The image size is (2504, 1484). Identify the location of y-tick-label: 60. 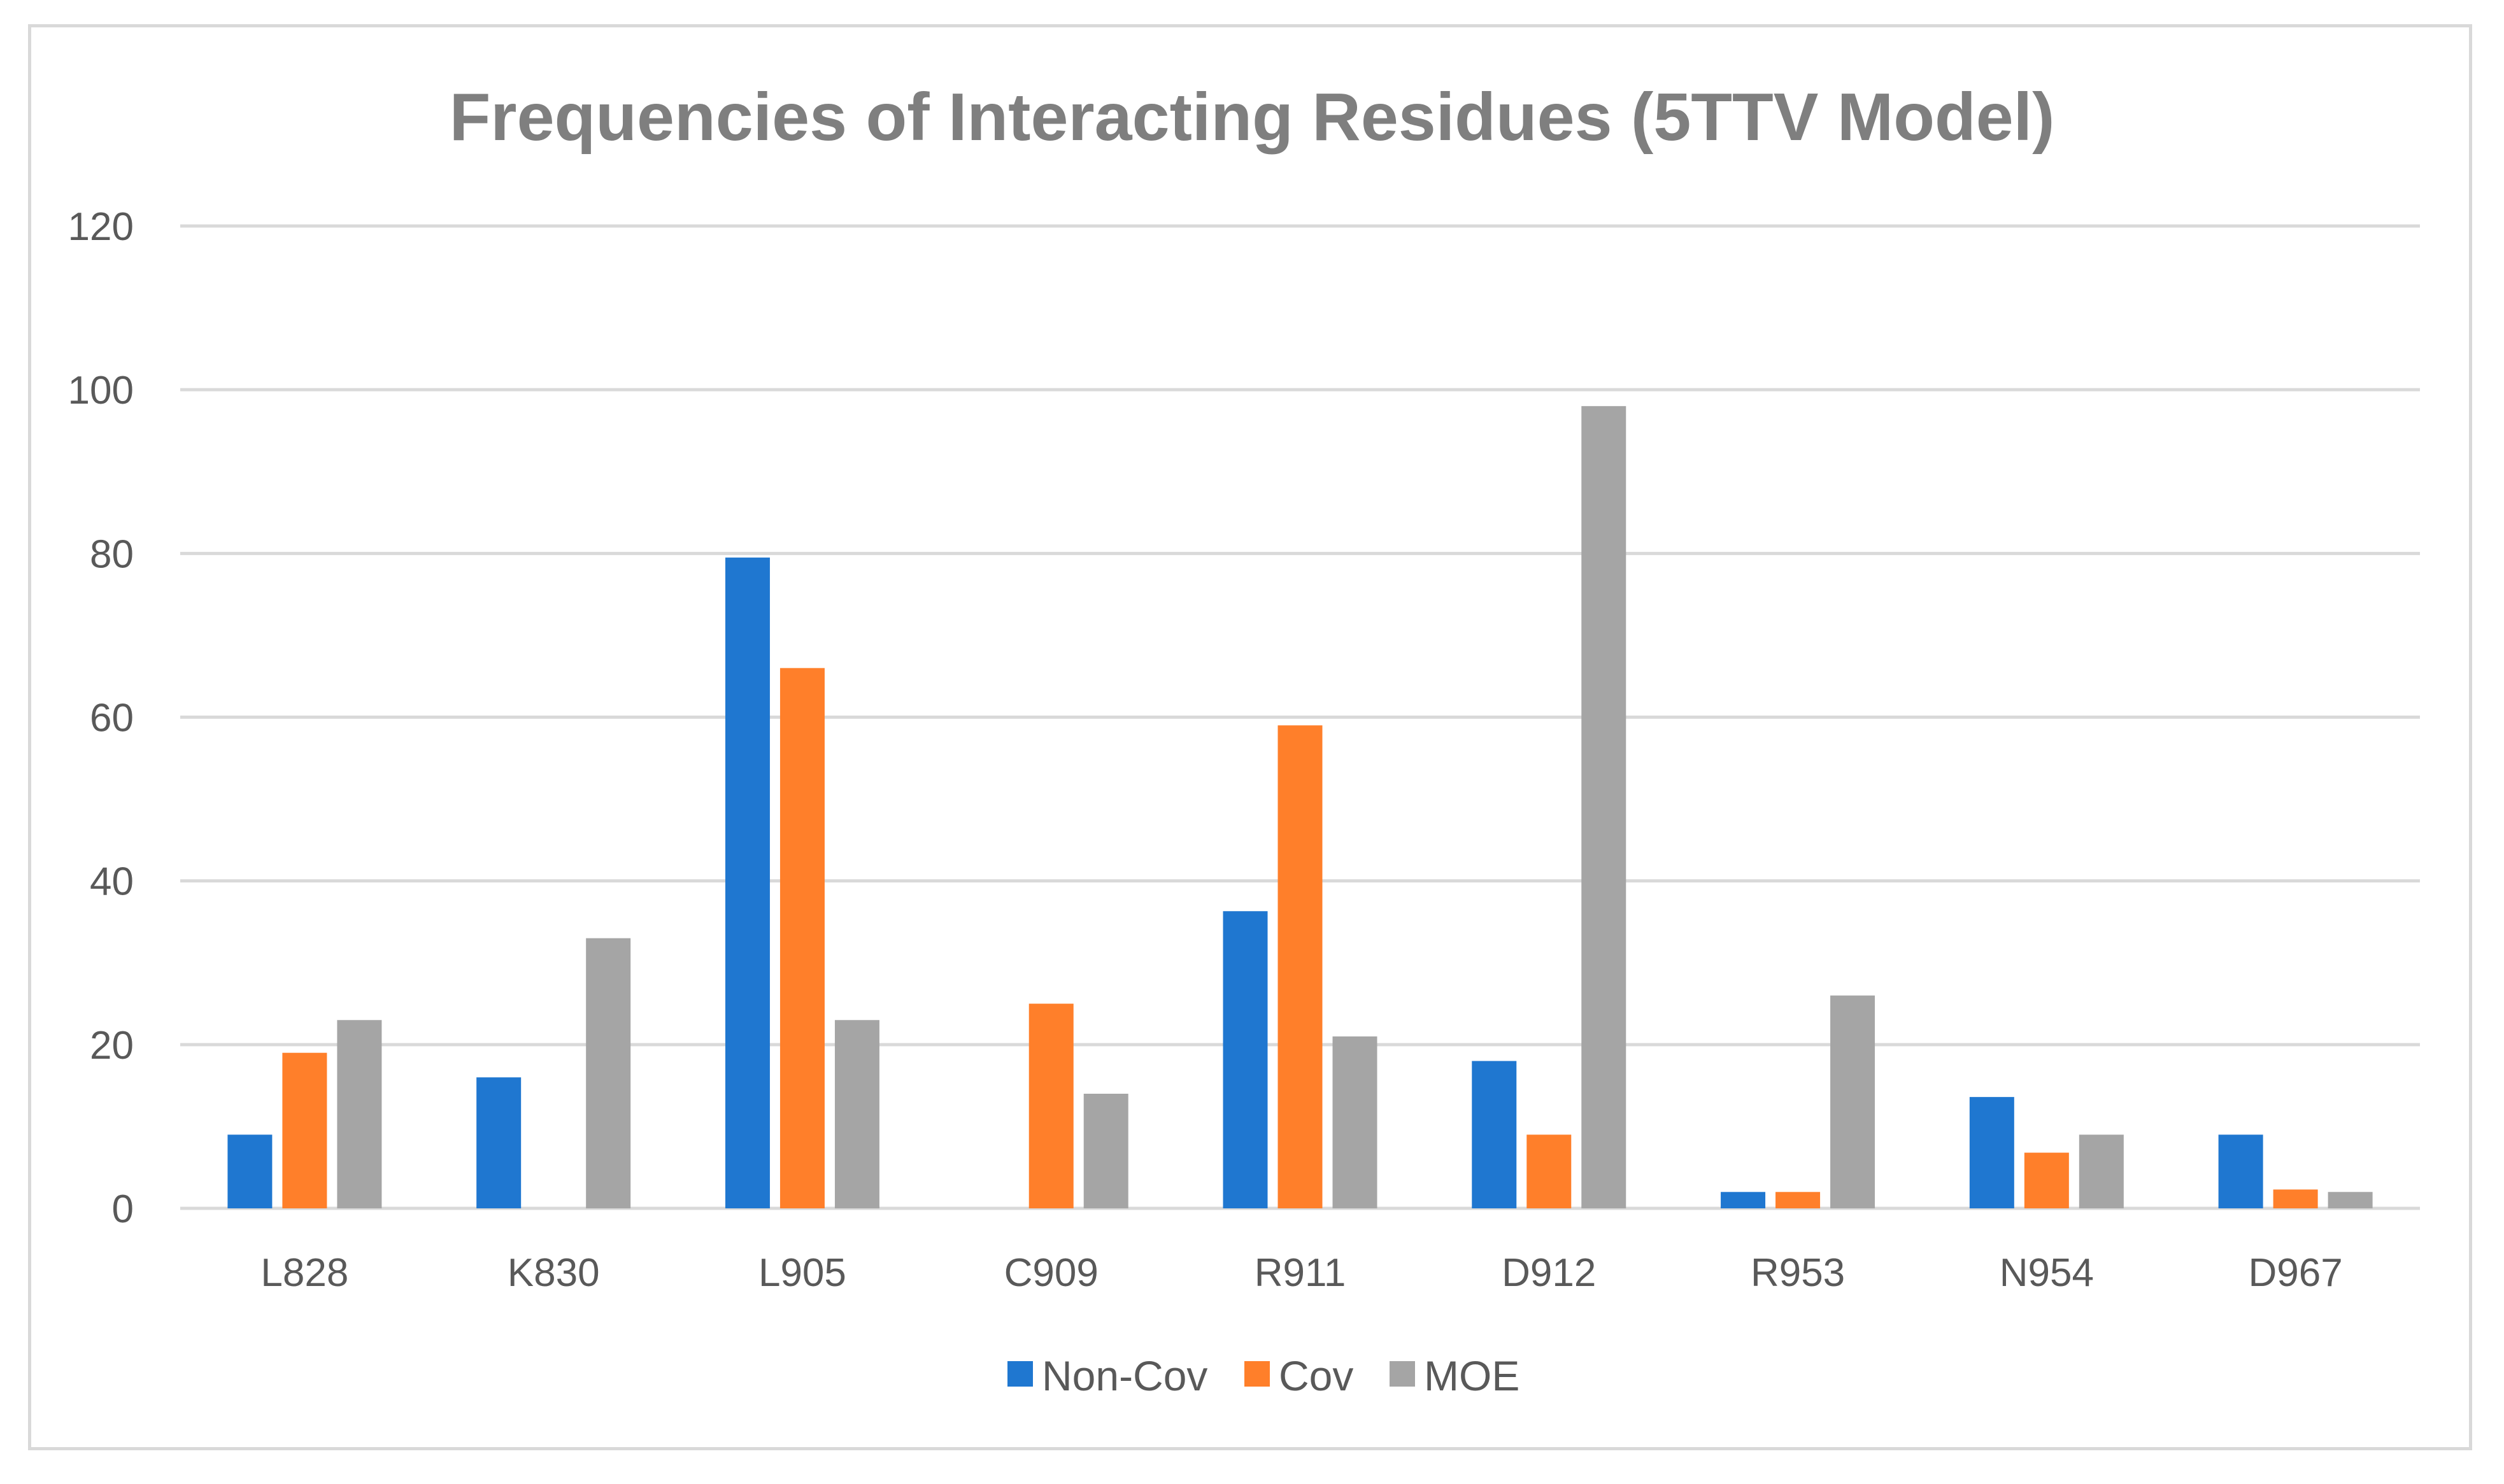
(112, 718).